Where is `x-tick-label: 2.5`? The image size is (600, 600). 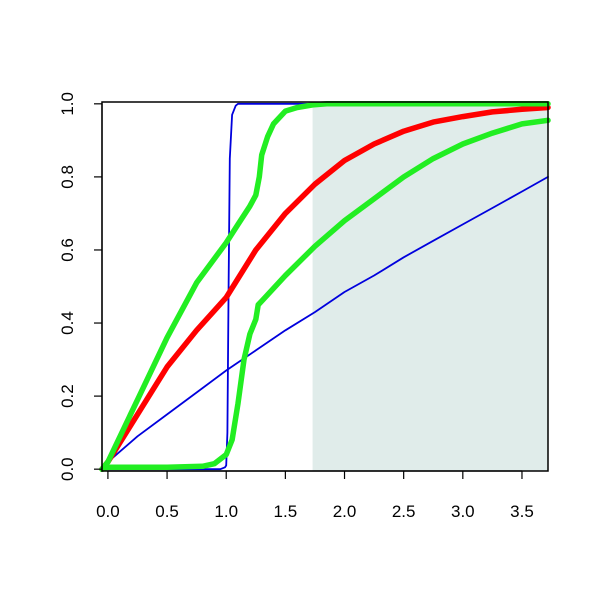 x-tick-label: 2.5 is located at coordinates (404, 511).